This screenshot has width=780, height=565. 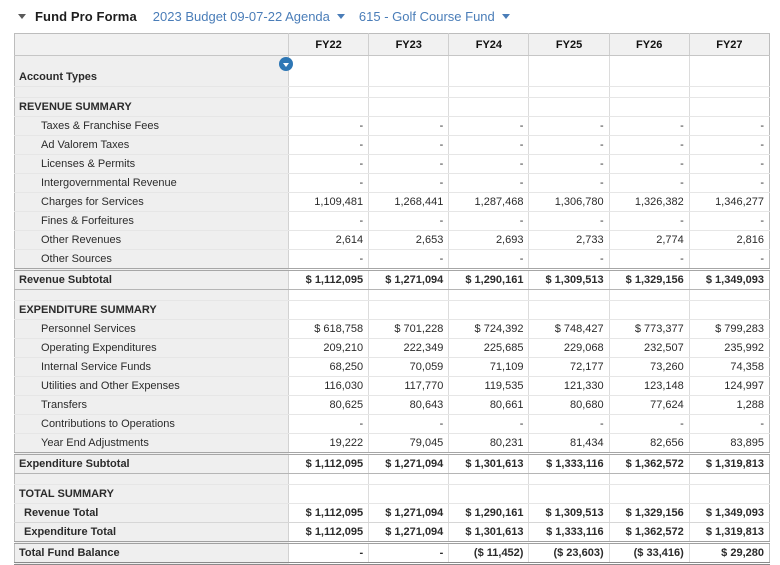 I want to click on cell-value: 1,288, so click(x=729, y=405).